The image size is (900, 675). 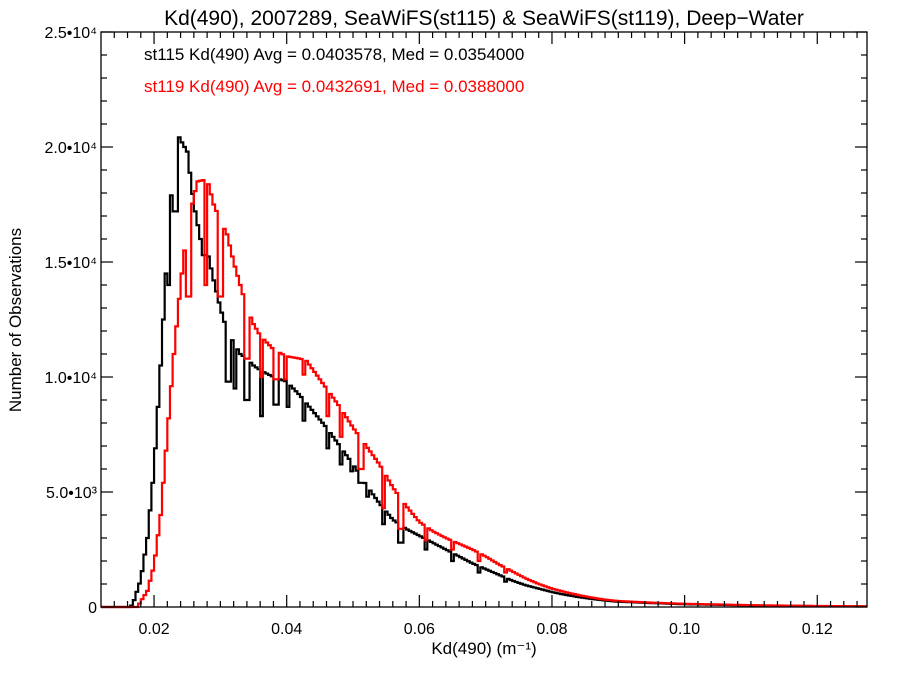 What do you see at coordinates (15, 320) in the screenshot?
I see `y-axis-title: Number of Observations` at bounding box center [15, 320].